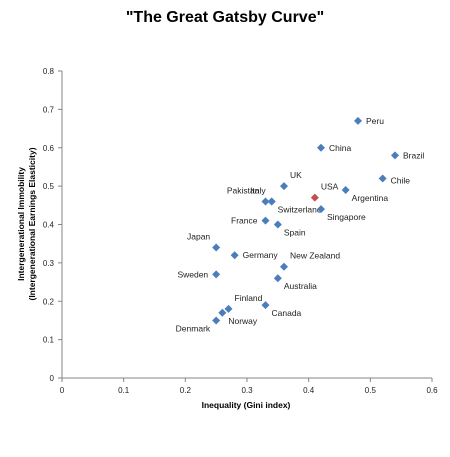 The height and width of the screenshot is (457, 450). Describe the element at coordinates (277, 224) in the screenshot. I see `point-marker-spain` at that location.